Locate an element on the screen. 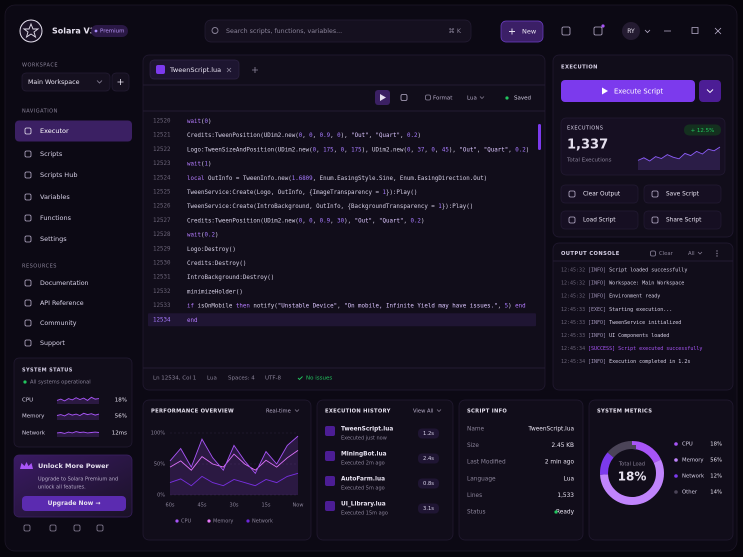 Image resolution: width=743 pixels, height=557 pixels. history-duration: 3.1s is located at coordinates (428, 509).